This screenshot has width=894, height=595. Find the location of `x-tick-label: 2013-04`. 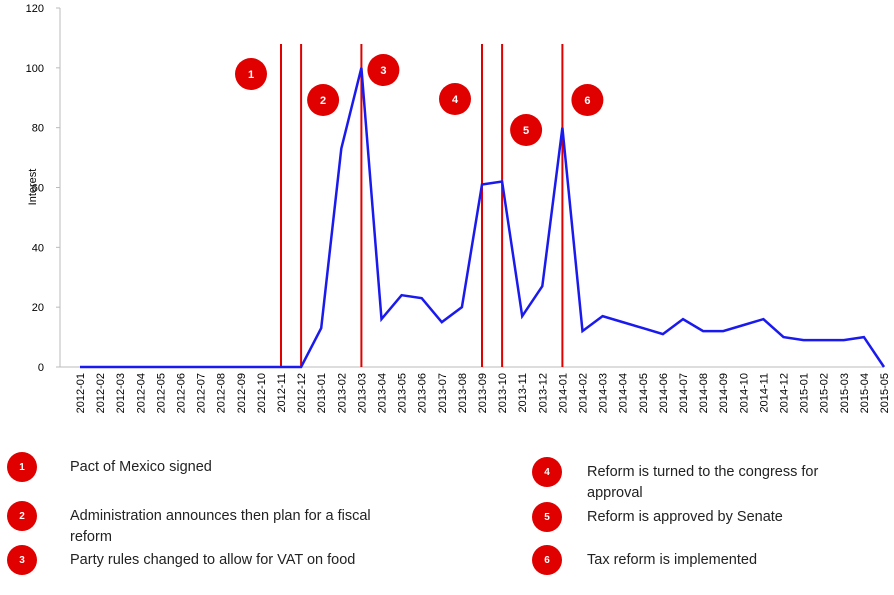

x-tick-label: 2013-04 is located at coordinates (383, 393).